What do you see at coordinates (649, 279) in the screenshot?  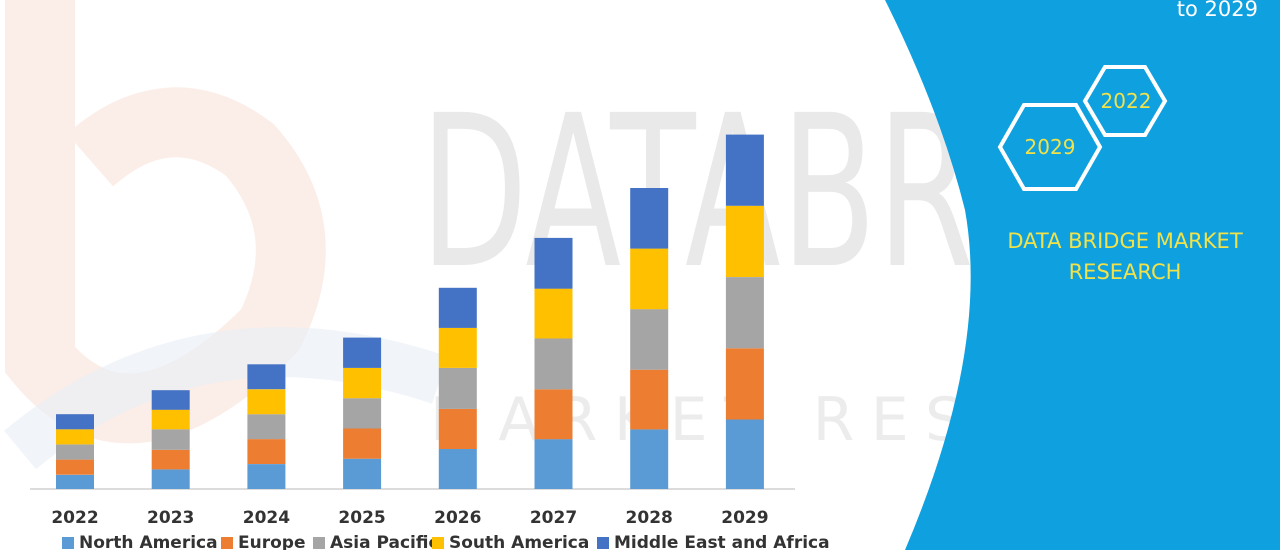 I see `bar-segment-2028-s3` at bounding box center [649, 279].